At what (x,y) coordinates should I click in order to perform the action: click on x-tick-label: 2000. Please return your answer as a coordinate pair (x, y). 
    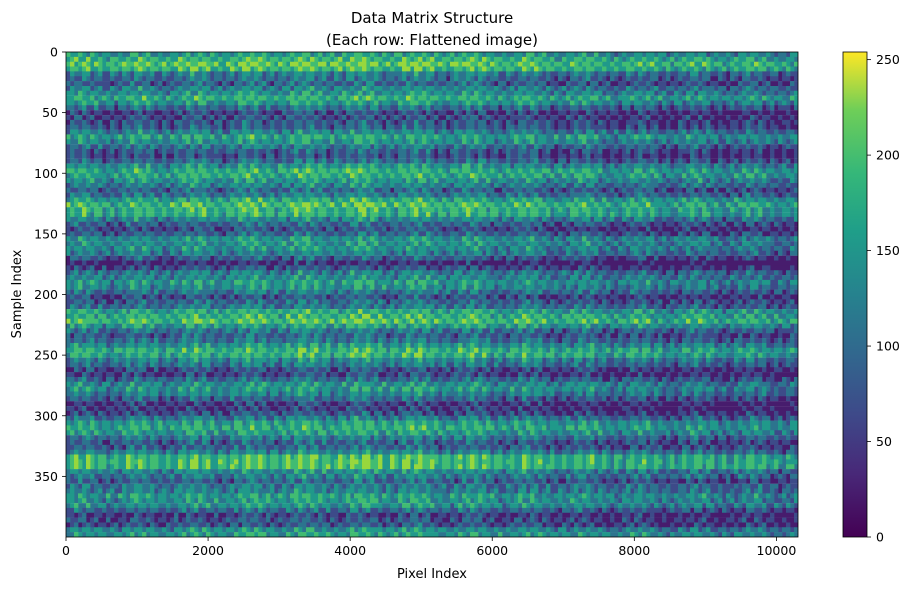
    Looking at the image, I should click on (208, 550).